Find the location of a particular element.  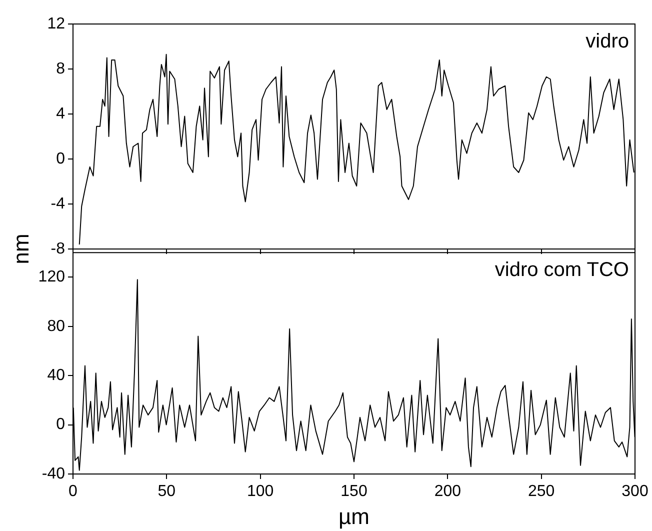

x-tick-label: 200 is located at coordinates (448, 491).